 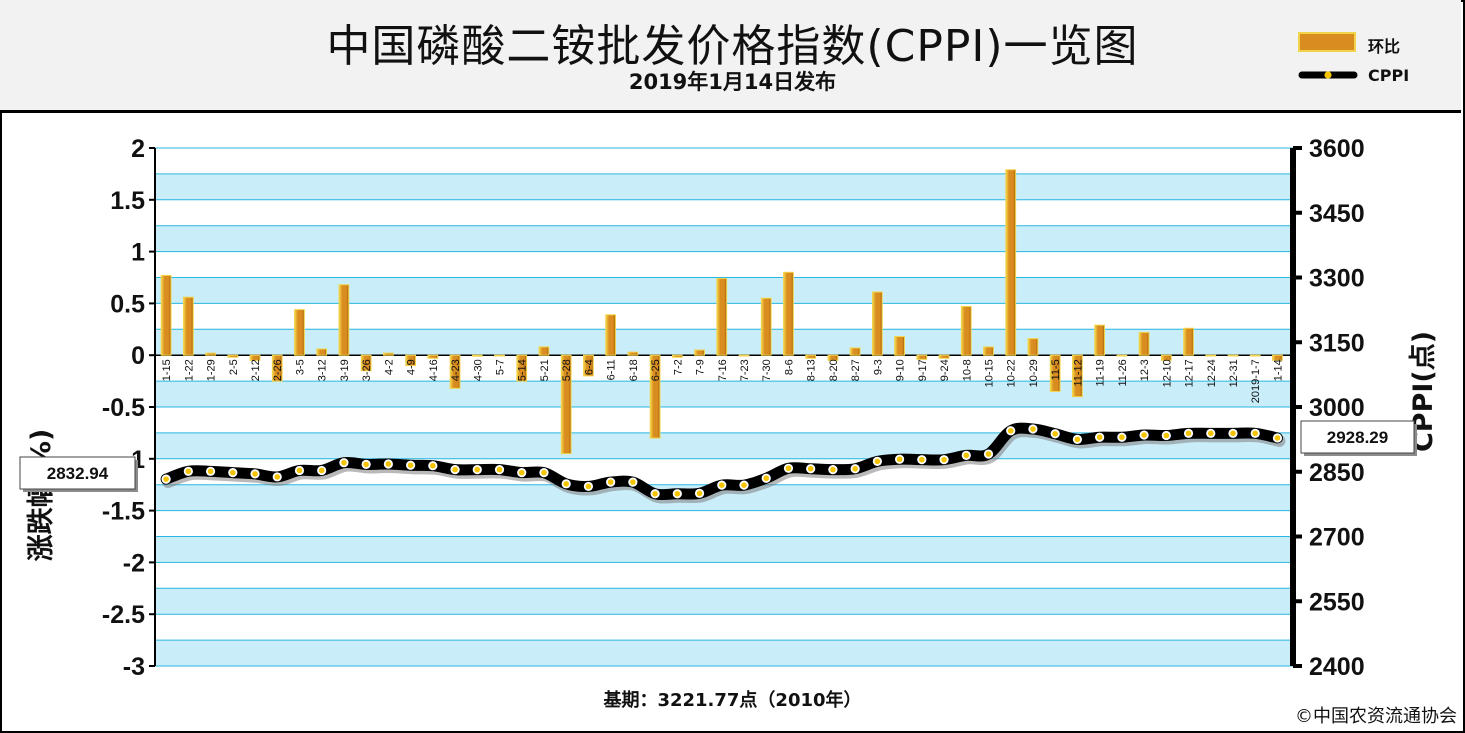 What do you see at coordinates (732, 46) in the screenshot?
I see `chart-title: 中国磷酸二铵批发价格指数(CPPI)一览图` at bounding box center [732, 46].